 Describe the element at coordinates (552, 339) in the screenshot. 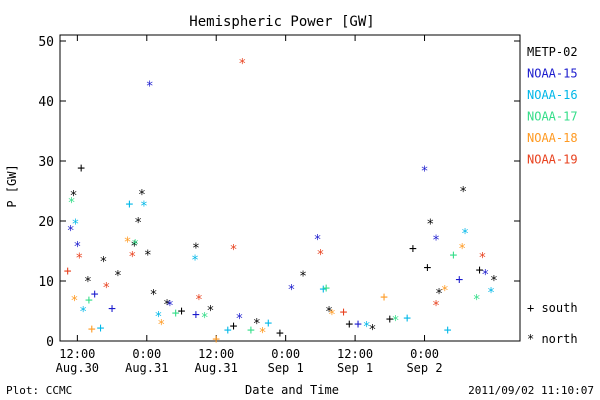

I see `marker-legend-north: * north` at that location.